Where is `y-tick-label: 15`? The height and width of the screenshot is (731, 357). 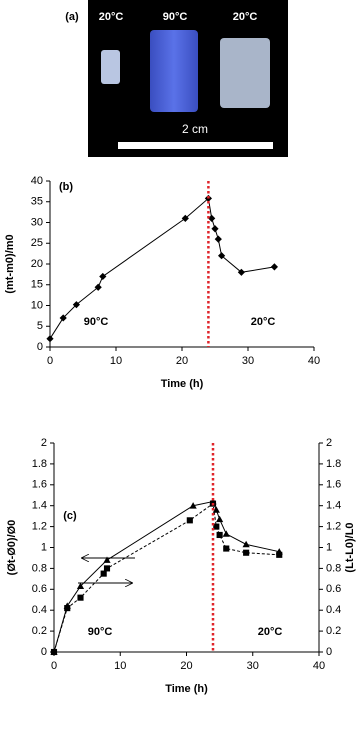 y-tick-label: 15 is located at coordinates (37, 285).